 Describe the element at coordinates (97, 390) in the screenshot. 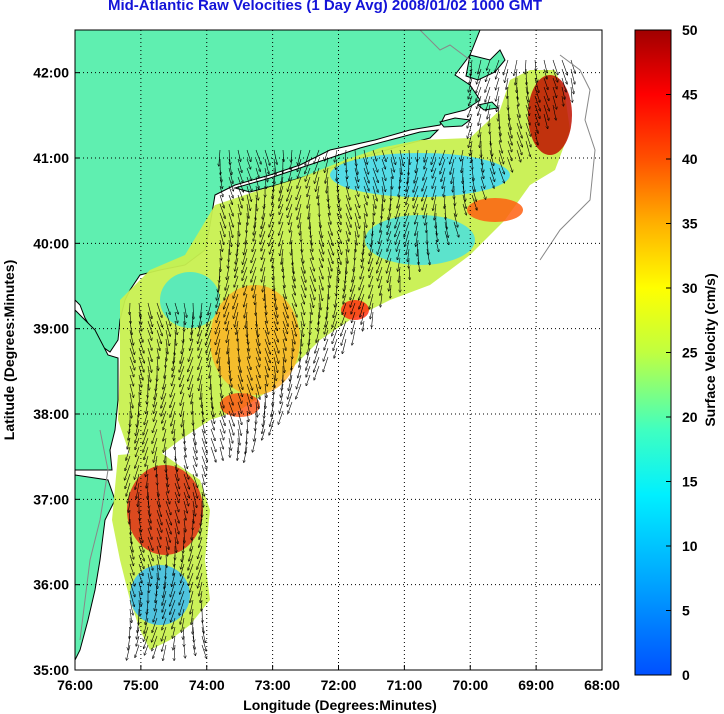

I see `land-delmarva` at that location.